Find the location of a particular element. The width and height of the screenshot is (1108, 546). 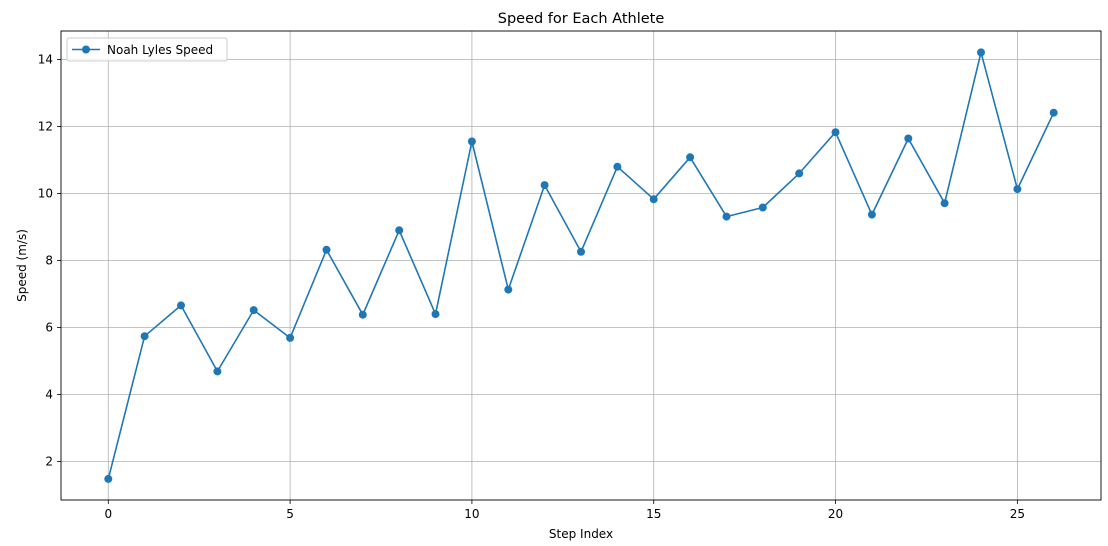

x-tick-label: 0 is located at coordinates (108, 514).